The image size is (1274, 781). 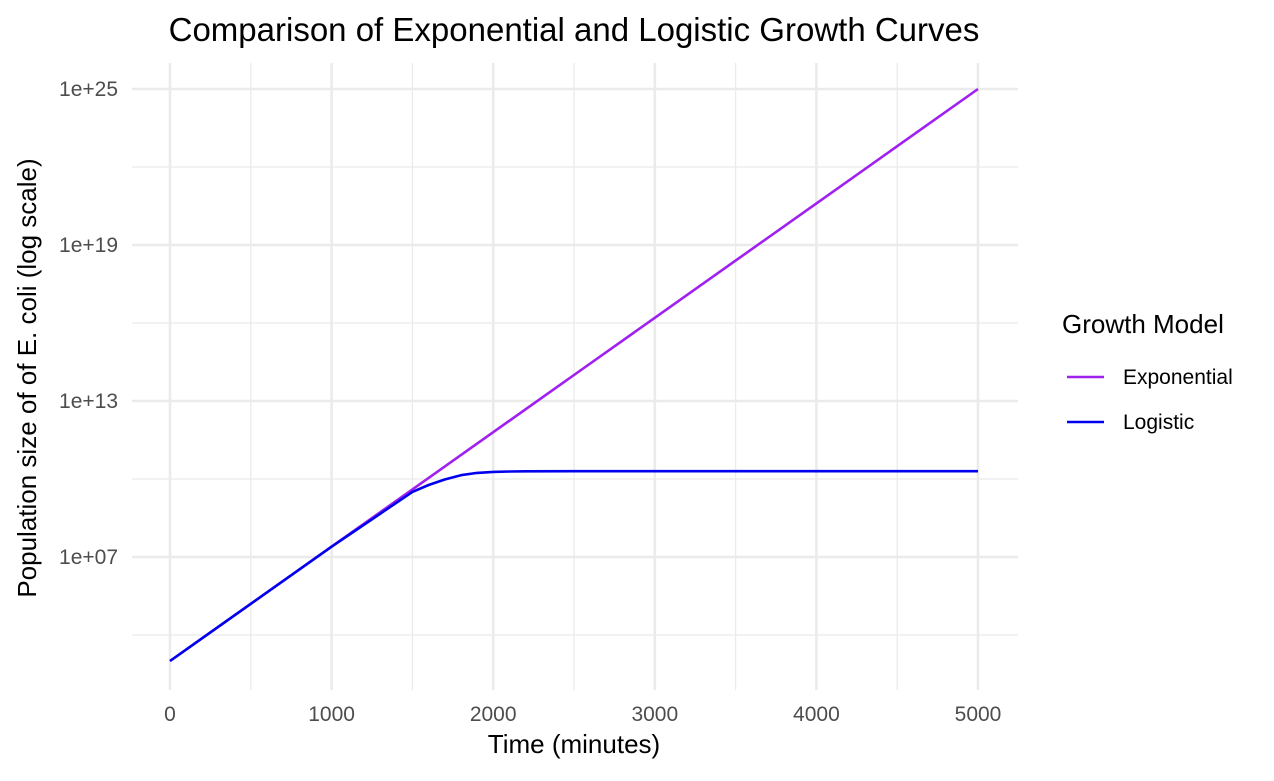 I want to click on x-tick-label: 5000, so click(x=978, y=714).